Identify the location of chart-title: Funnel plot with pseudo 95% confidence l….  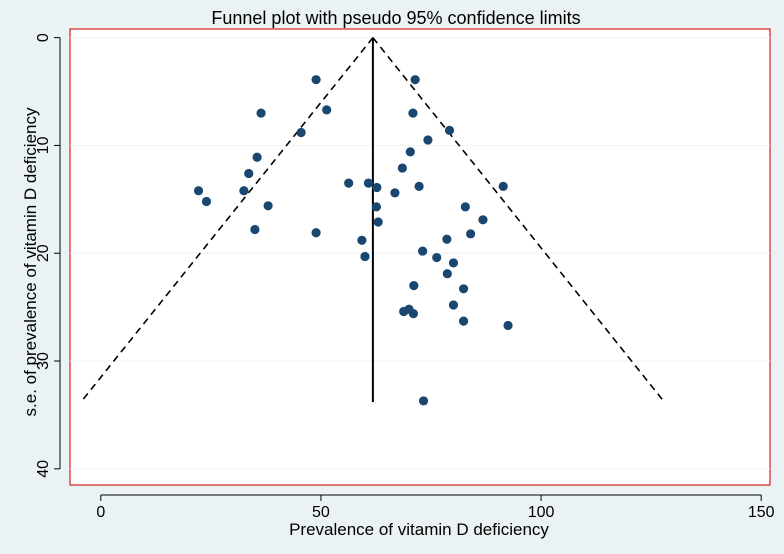
(395, 18).